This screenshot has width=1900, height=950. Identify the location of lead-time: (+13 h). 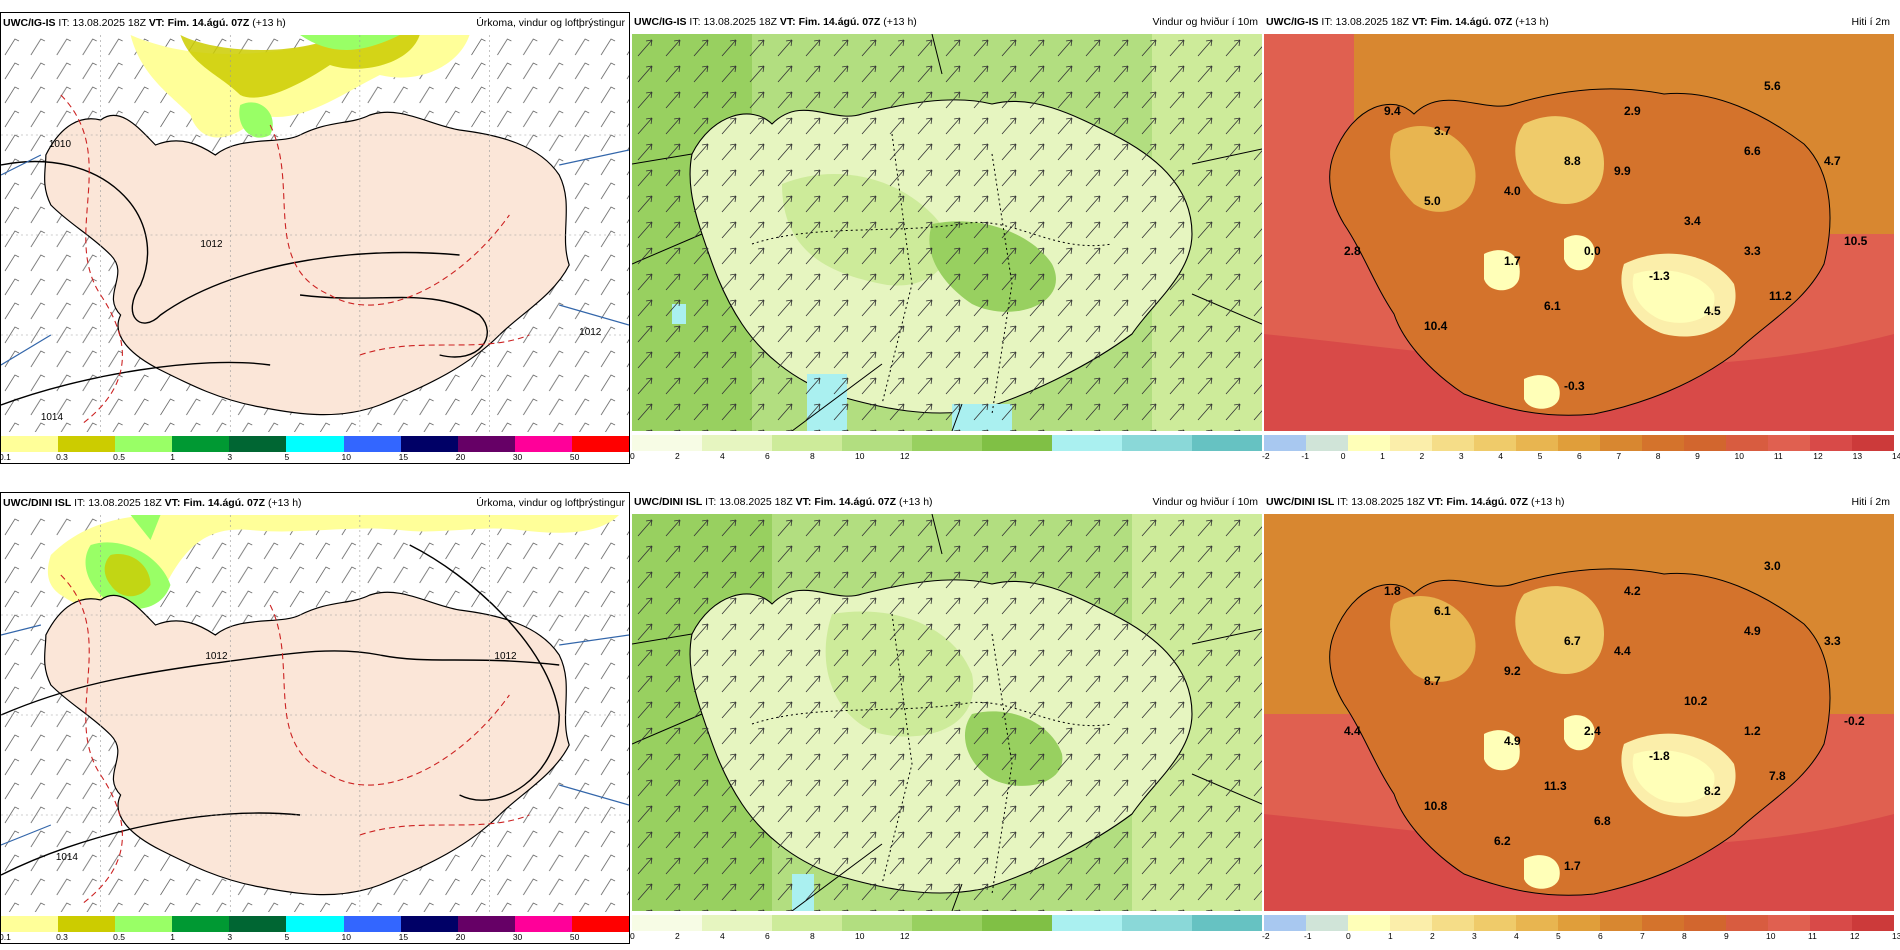
(269, 23).